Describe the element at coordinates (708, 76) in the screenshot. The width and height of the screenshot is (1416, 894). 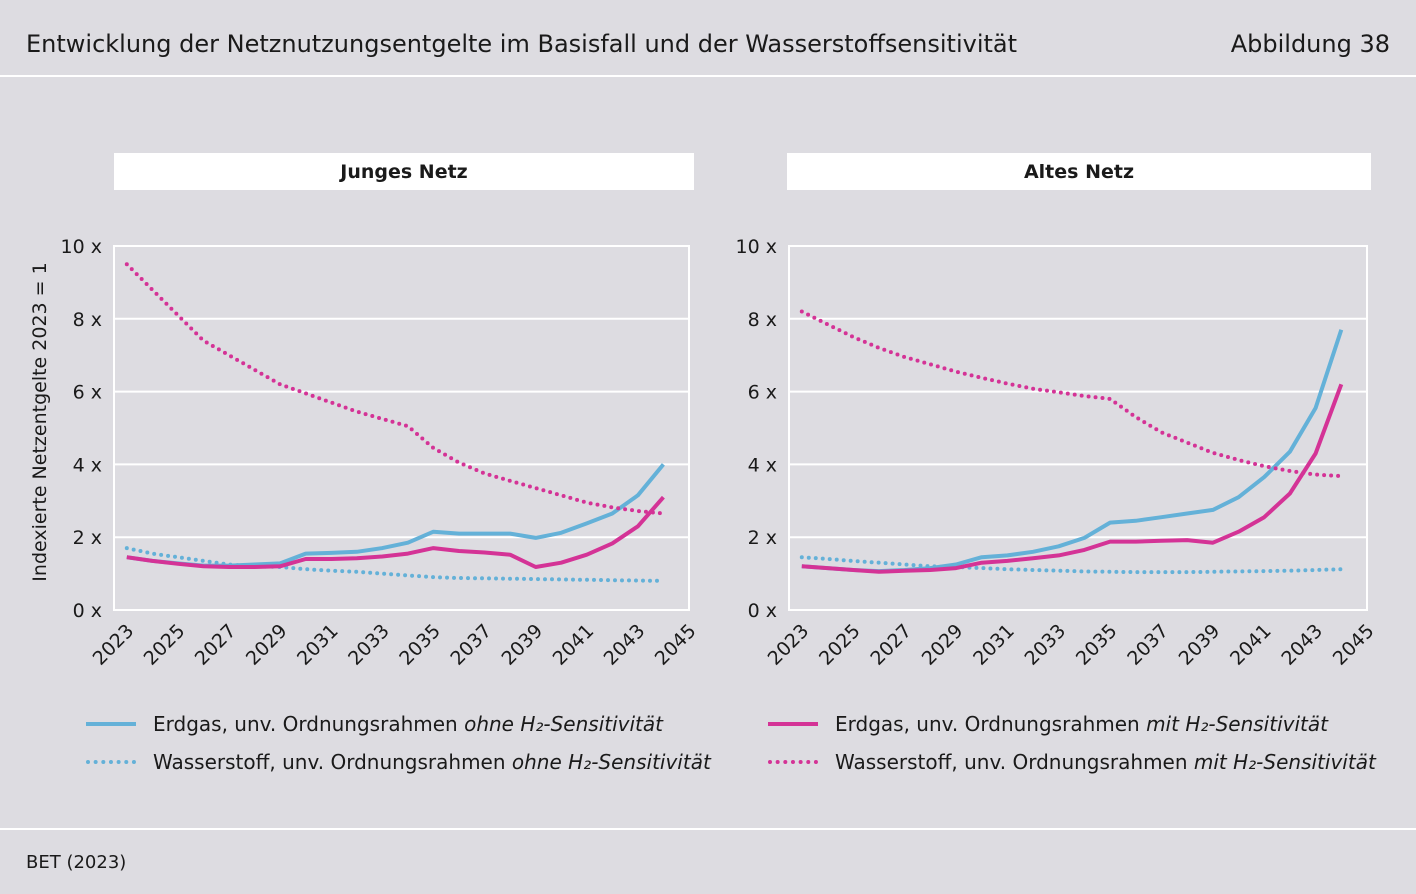
I see `header-divider` at that location.